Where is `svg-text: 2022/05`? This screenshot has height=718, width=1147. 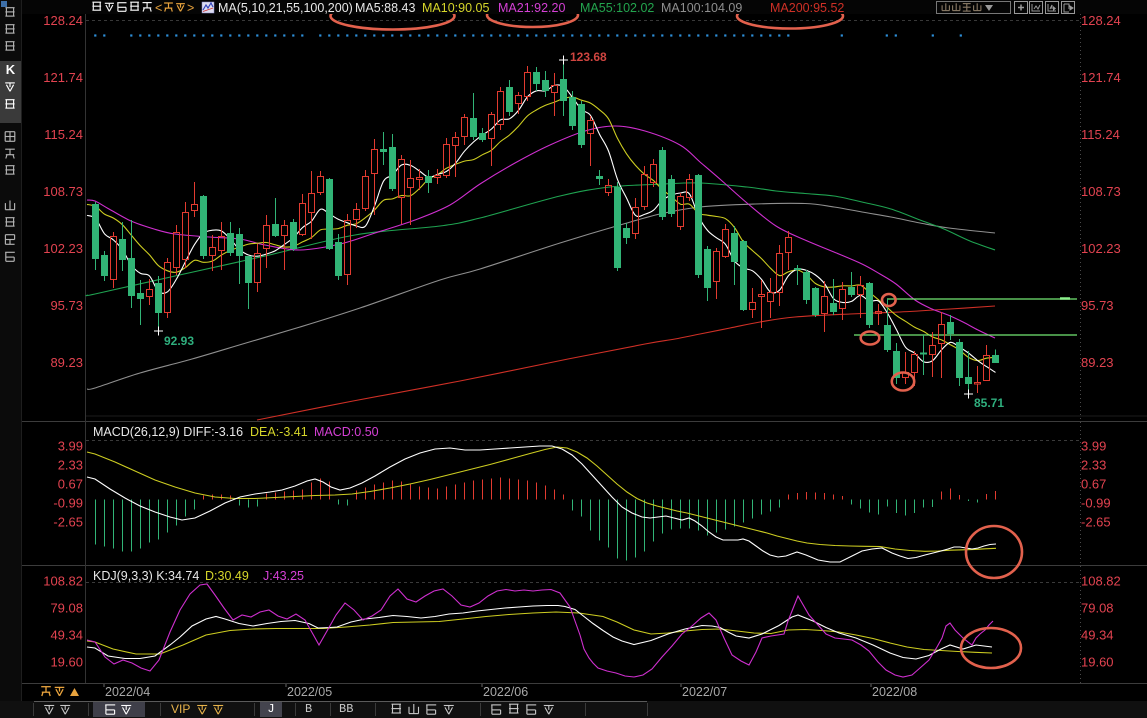
svg-text: 2022/05 is located at coordinates (309, 692).